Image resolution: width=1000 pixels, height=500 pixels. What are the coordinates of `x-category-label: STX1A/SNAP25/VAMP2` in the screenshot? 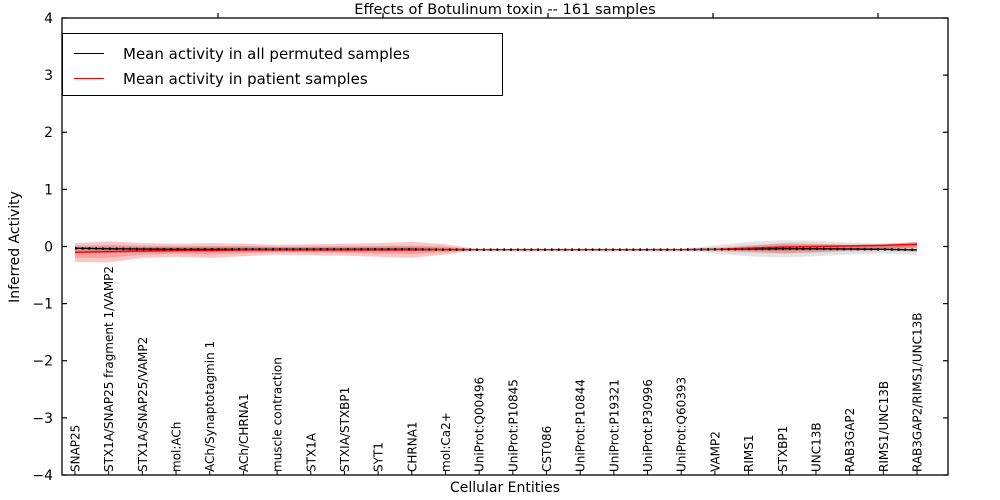 It's located at (143, 404).